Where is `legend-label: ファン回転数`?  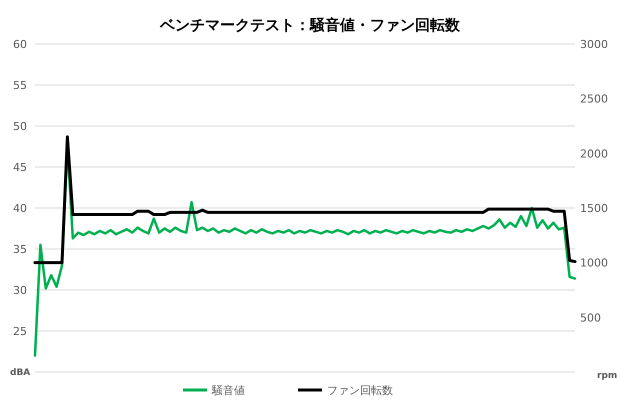 legend-label: ファン回転数 is located at coordinates (360, 390).